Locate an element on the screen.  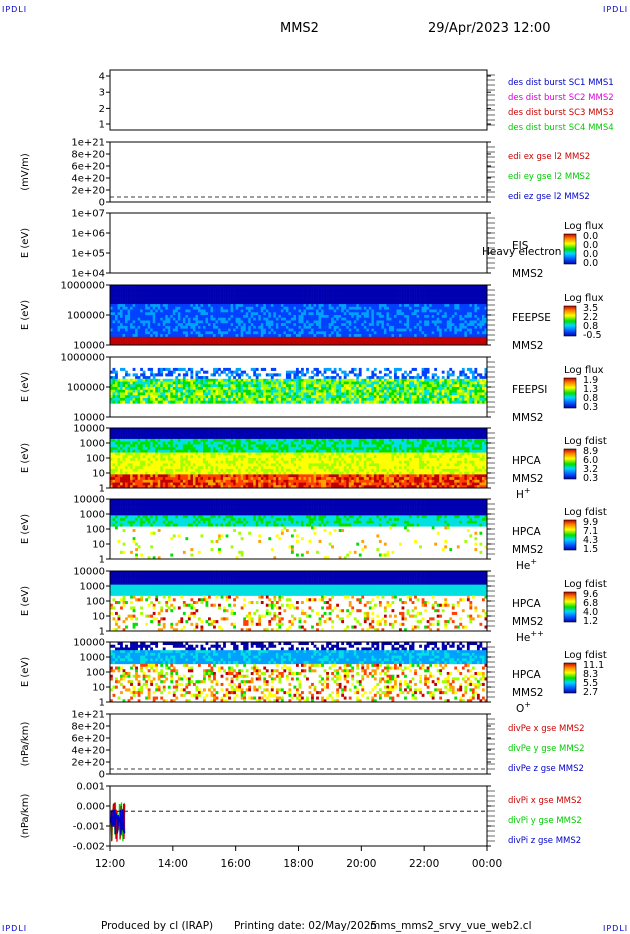
legend-entry: divPi x gse MMS2 is located at coordinates (545, 801).